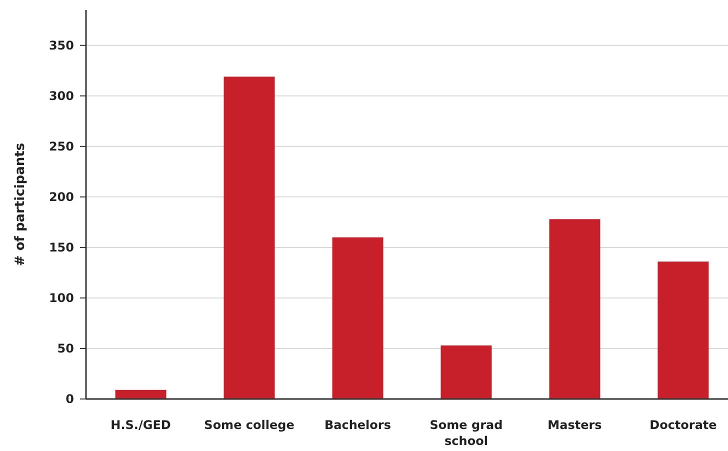 This screenshot has width=728, height=451. Describe the element at coordinates (249, 425) in the screenshot. I see `x-tick-label: Some college` at that location.